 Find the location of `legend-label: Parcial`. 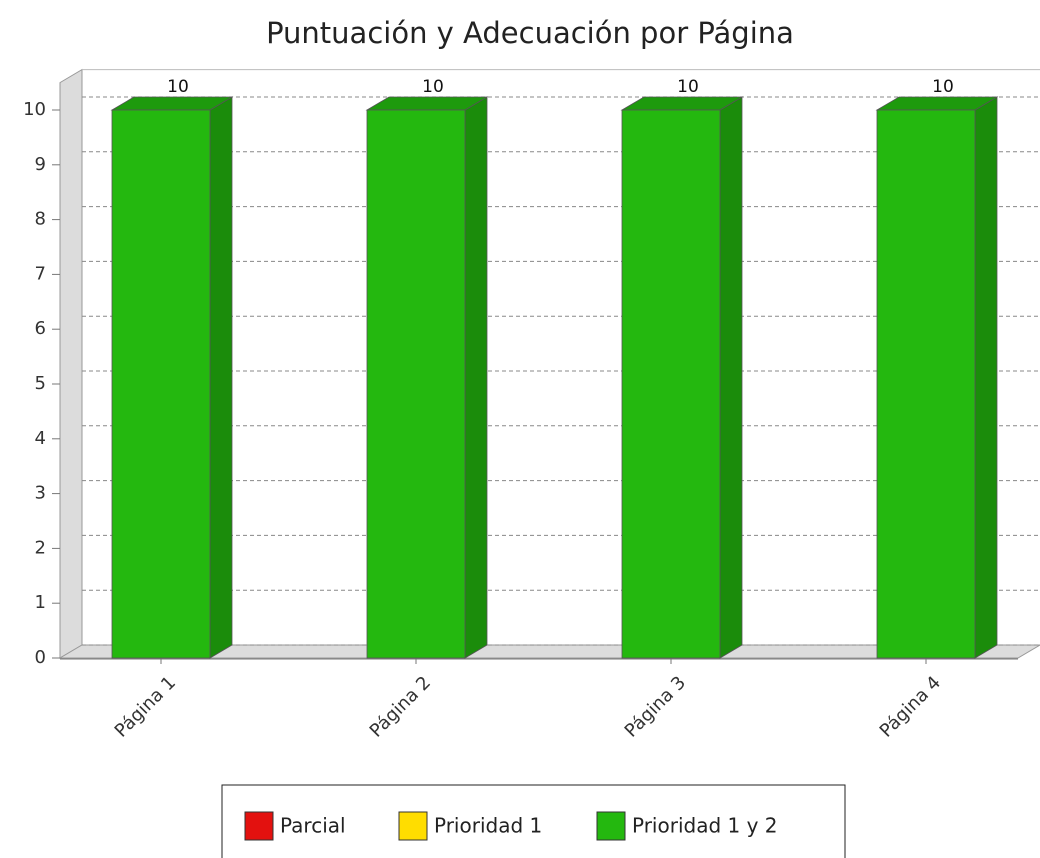

legend-label: Parcial is located at coordinates (313, 826).